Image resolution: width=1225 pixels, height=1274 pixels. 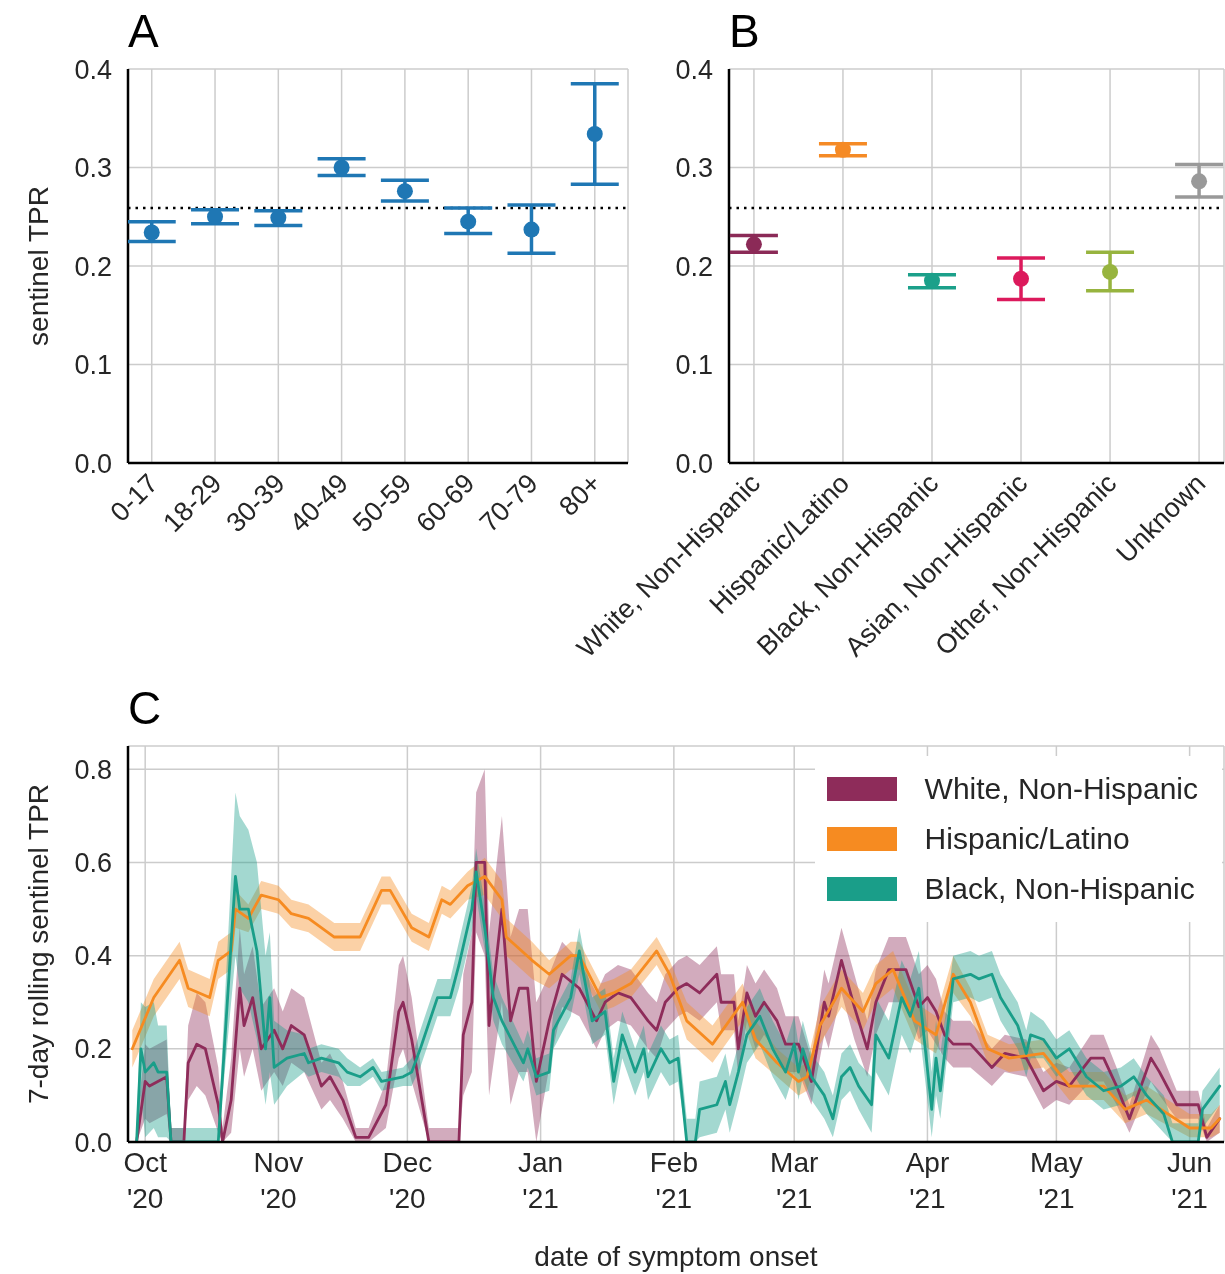 I want to click on legend-label: Hispanic/Latino, so click(x=1027, y=839).